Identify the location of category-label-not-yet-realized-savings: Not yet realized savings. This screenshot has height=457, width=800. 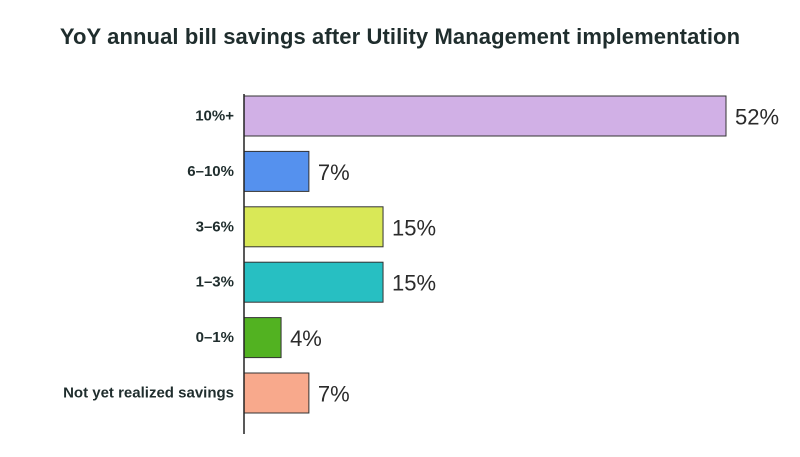
(148, 393).